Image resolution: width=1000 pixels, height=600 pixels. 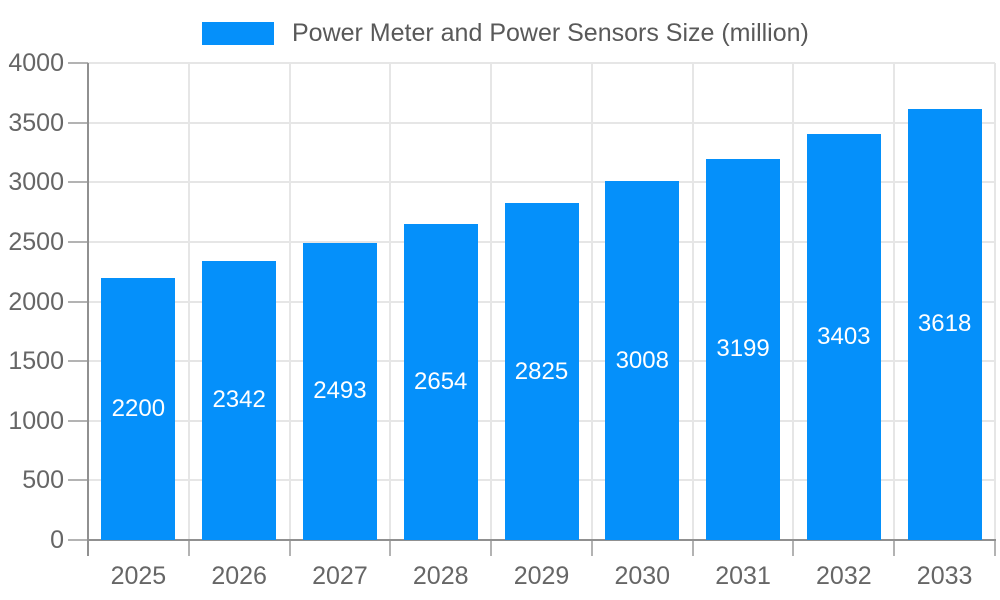 What do you see at coordinates (36, 241) in the screenshot?
I see `y-tick-label: 2500` at bounding box center [36, 241].